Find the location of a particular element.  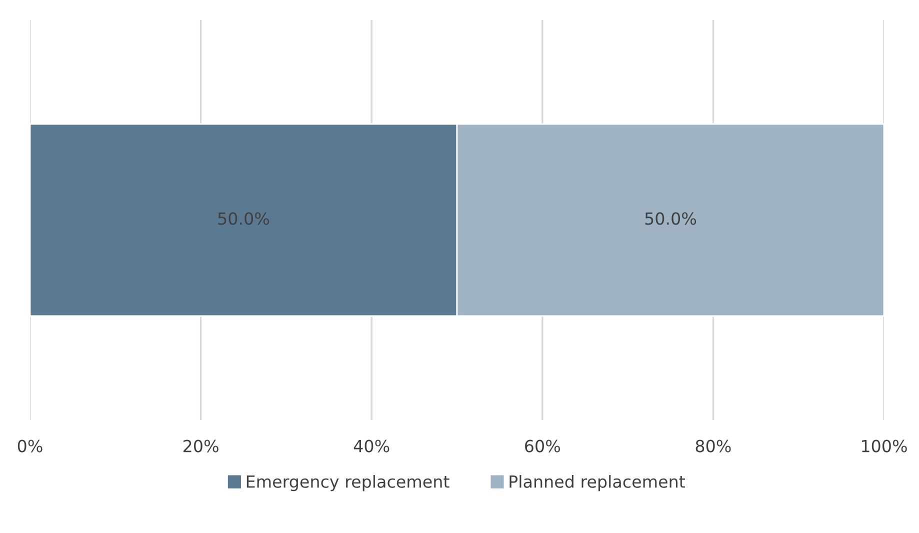

legend-label: Emergency replacement is located at coordinates (348, 483).